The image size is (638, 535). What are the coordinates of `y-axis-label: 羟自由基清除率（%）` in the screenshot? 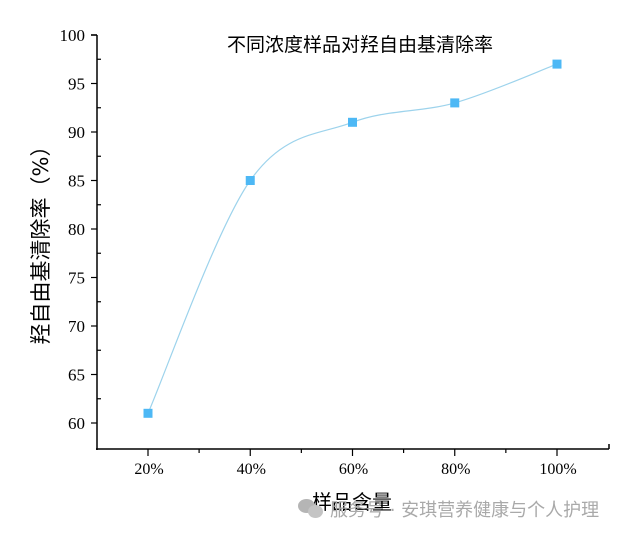 It's located at (41, 240).